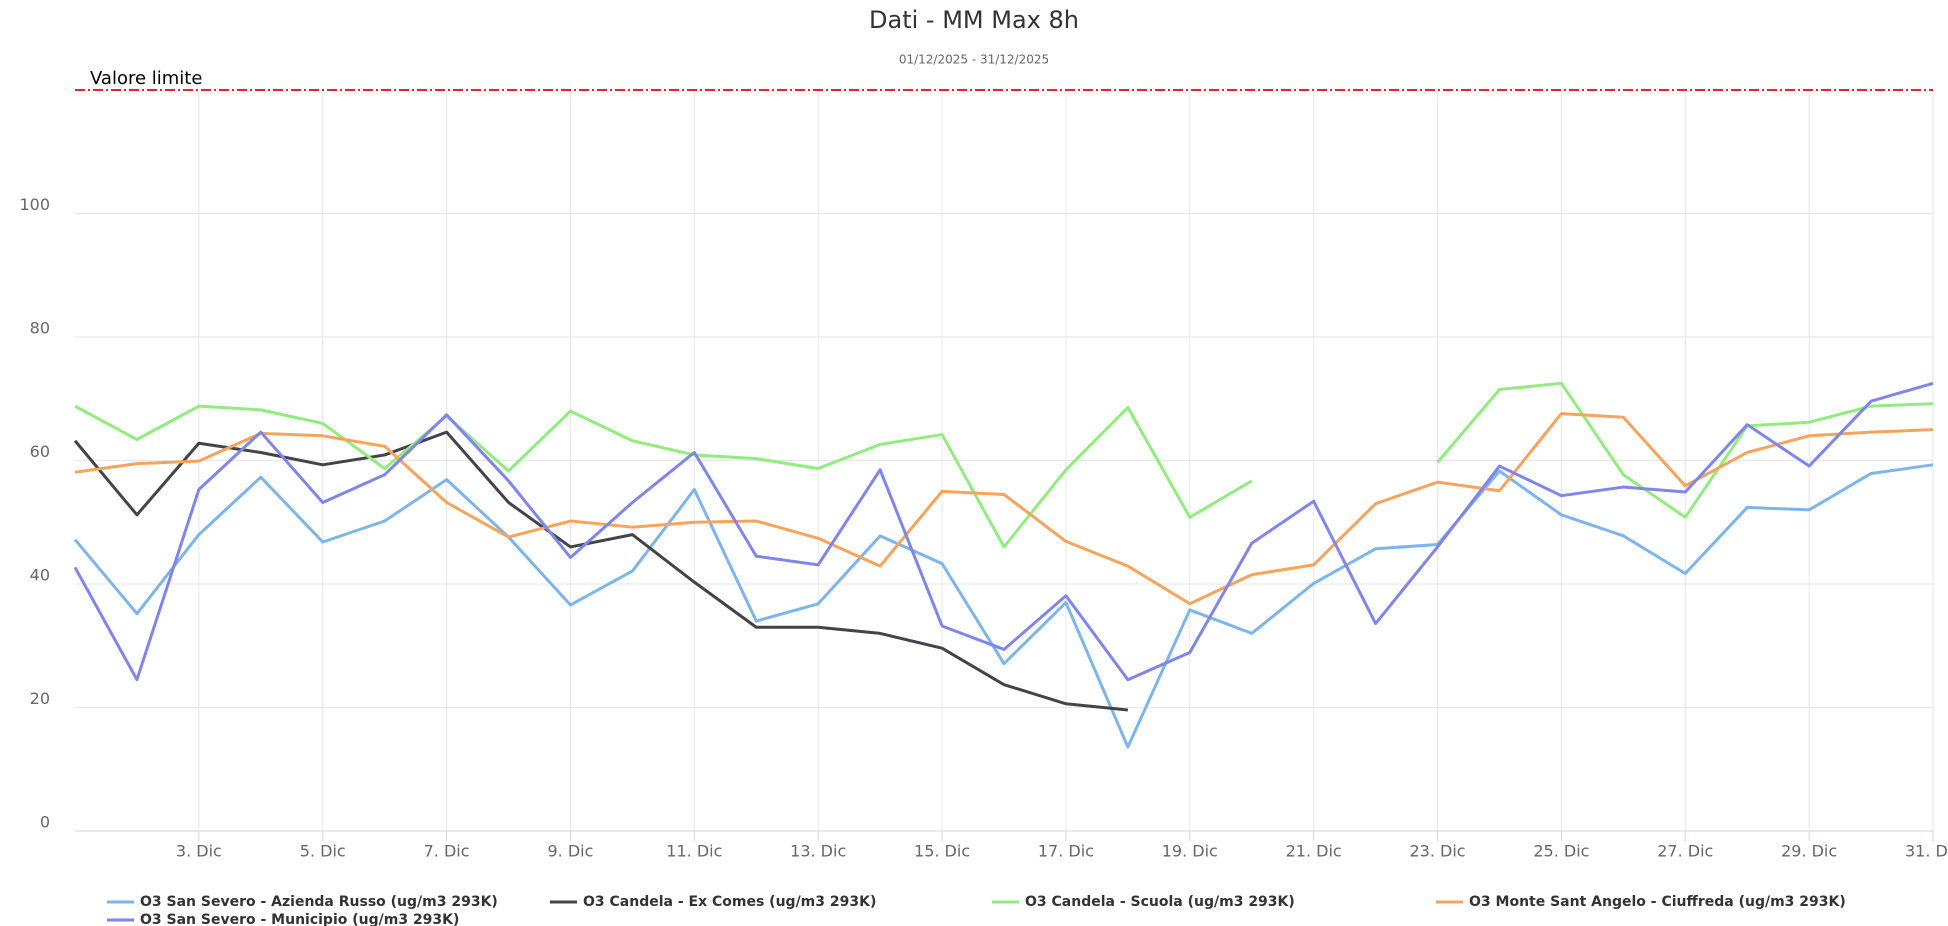 The image size is (1948, 926). Describe the element at coordinates (447, 851) in the screenshot. I see `x-tick-label: 7. Dic` at that location.